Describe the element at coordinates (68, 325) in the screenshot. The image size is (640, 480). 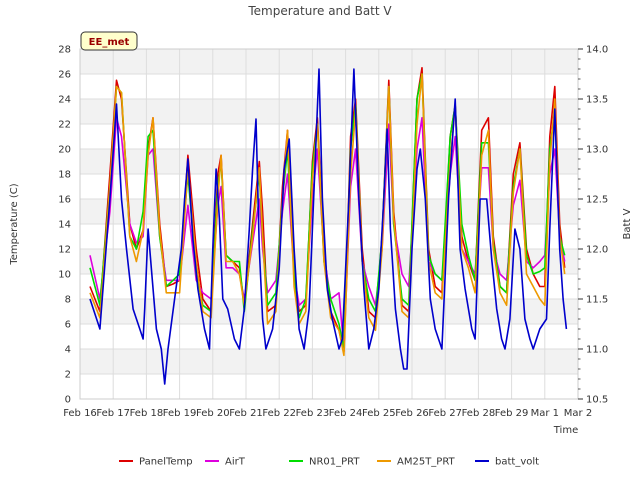
I see `y-tick-label: 6` at that location.